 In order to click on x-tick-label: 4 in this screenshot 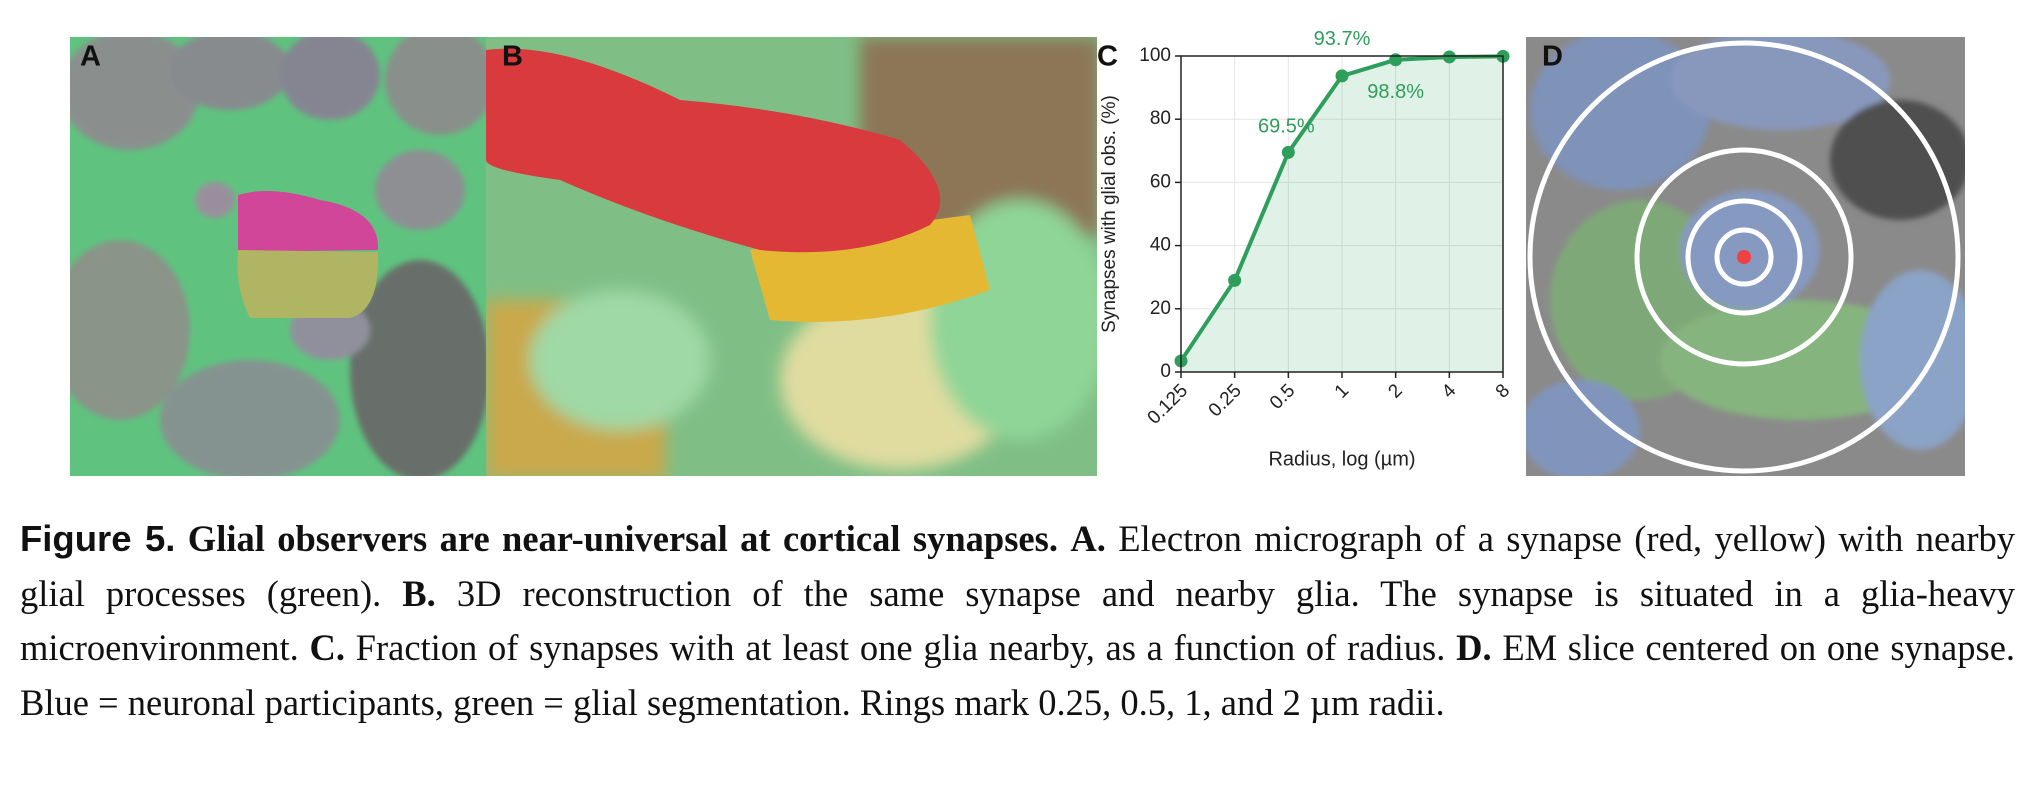, I will do `click(1449, 391)`.